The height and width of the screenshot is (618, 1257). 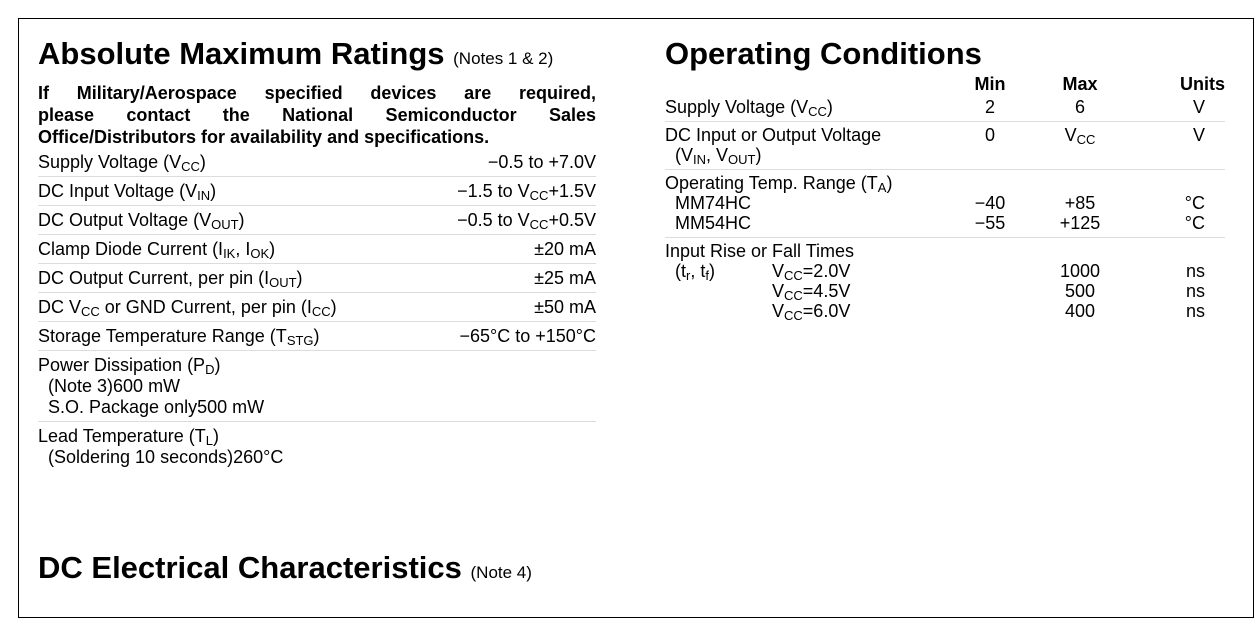 What do you see at coordinates (317, 277) in the screenshot?
I see `spec-row-dc-output-current: DC Output Current, per pin (IOUT) ±25 mA` at bounding box center [317, 277].